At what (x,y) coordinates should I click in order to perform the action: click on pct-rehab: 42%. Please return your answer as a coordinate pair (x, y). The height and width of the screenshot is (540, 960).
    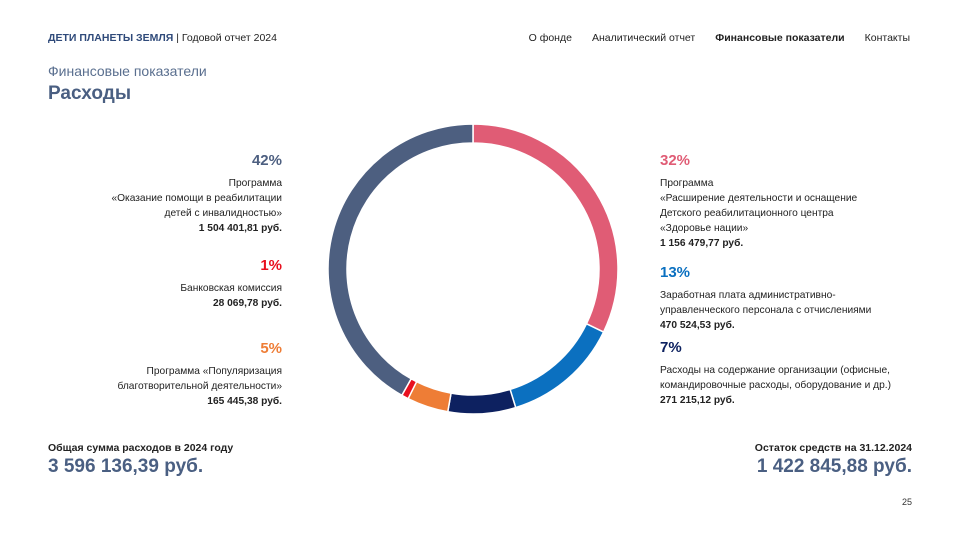
    Looking at the image, I should click on (266, 160).